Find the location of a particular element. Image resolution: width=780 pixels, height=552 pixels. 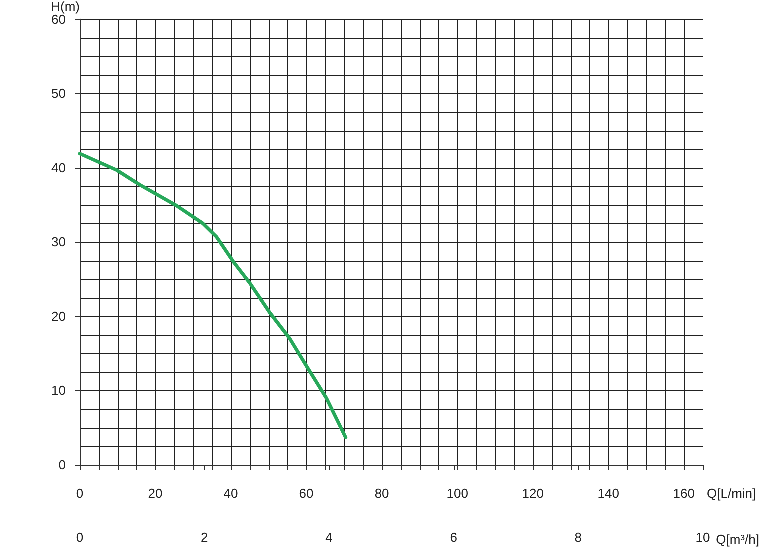

x2-tick-label: 6 is located at coordinates (454, 537).